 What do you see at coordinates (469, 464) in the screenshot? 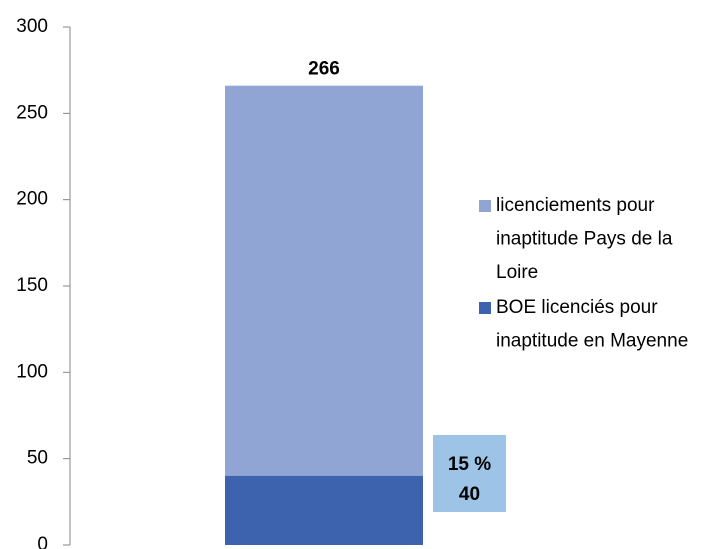
I see `annotation: 15 %` at bounding box center [469, 464].